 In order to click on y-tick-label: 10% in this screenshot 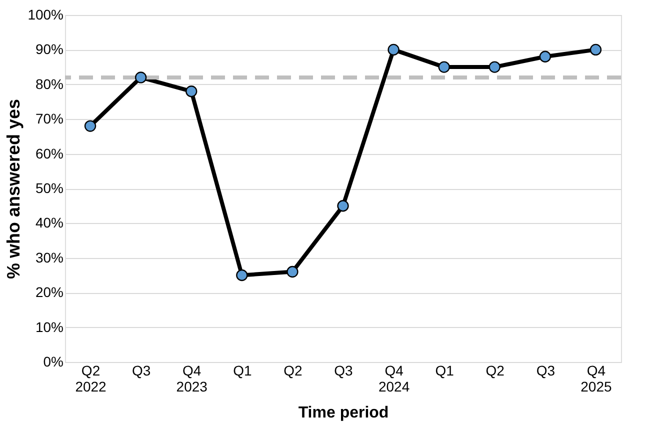, I will do `click(49, 326)`.